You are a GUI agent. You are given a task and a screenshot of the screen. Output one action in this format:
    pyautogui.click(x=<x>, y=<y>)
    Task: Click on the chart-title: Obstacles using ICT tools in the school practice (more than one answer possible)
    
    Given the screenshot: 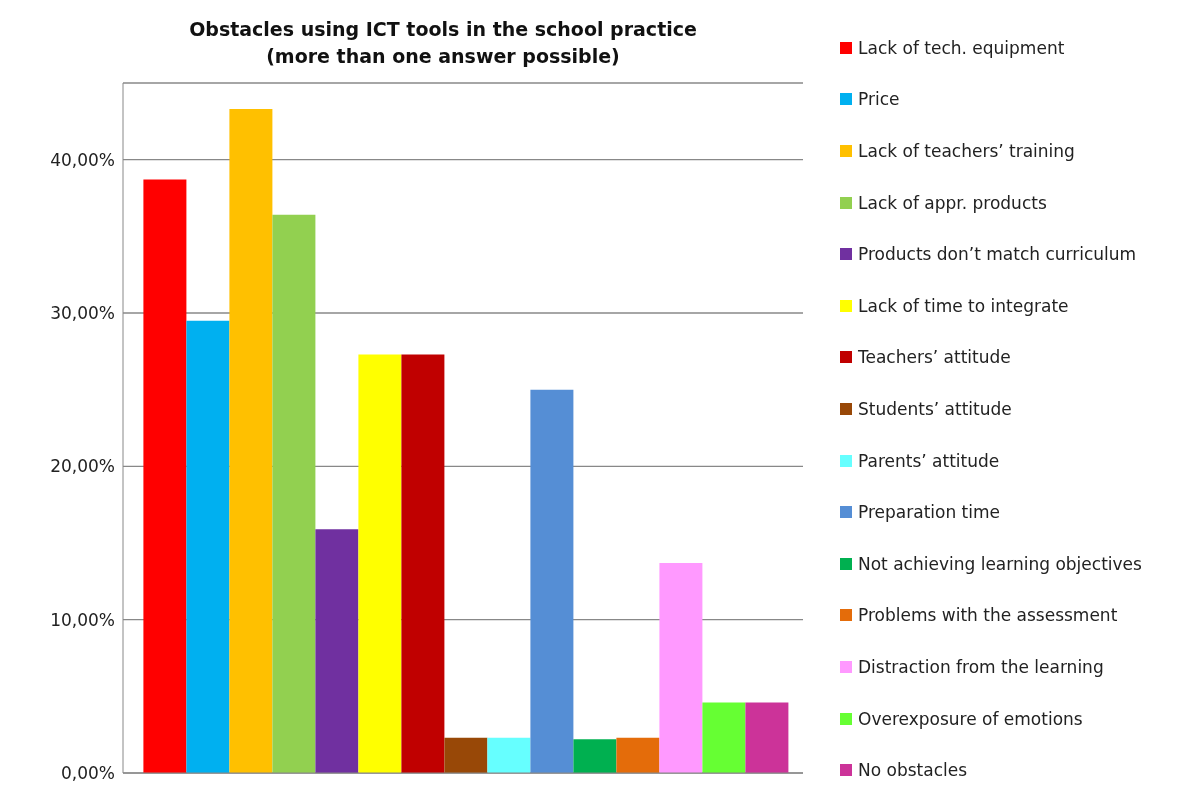 What is the action you would take?
    pyautogui.click(x=443, y=43)
    